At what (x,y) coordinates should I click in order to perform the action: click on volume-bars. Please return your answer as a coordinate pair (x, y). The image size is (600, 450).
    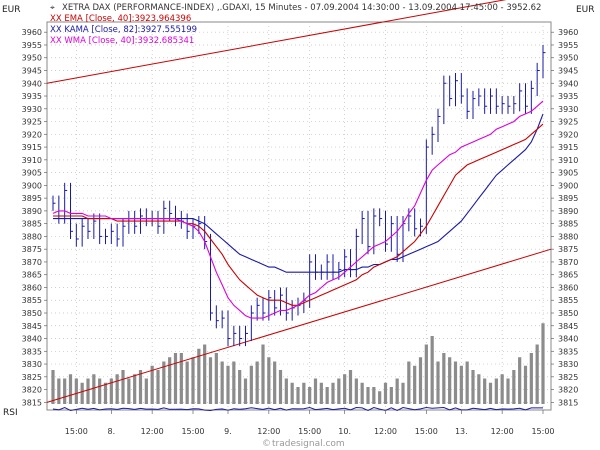
    Looking at the image, I should click on (298, 363).